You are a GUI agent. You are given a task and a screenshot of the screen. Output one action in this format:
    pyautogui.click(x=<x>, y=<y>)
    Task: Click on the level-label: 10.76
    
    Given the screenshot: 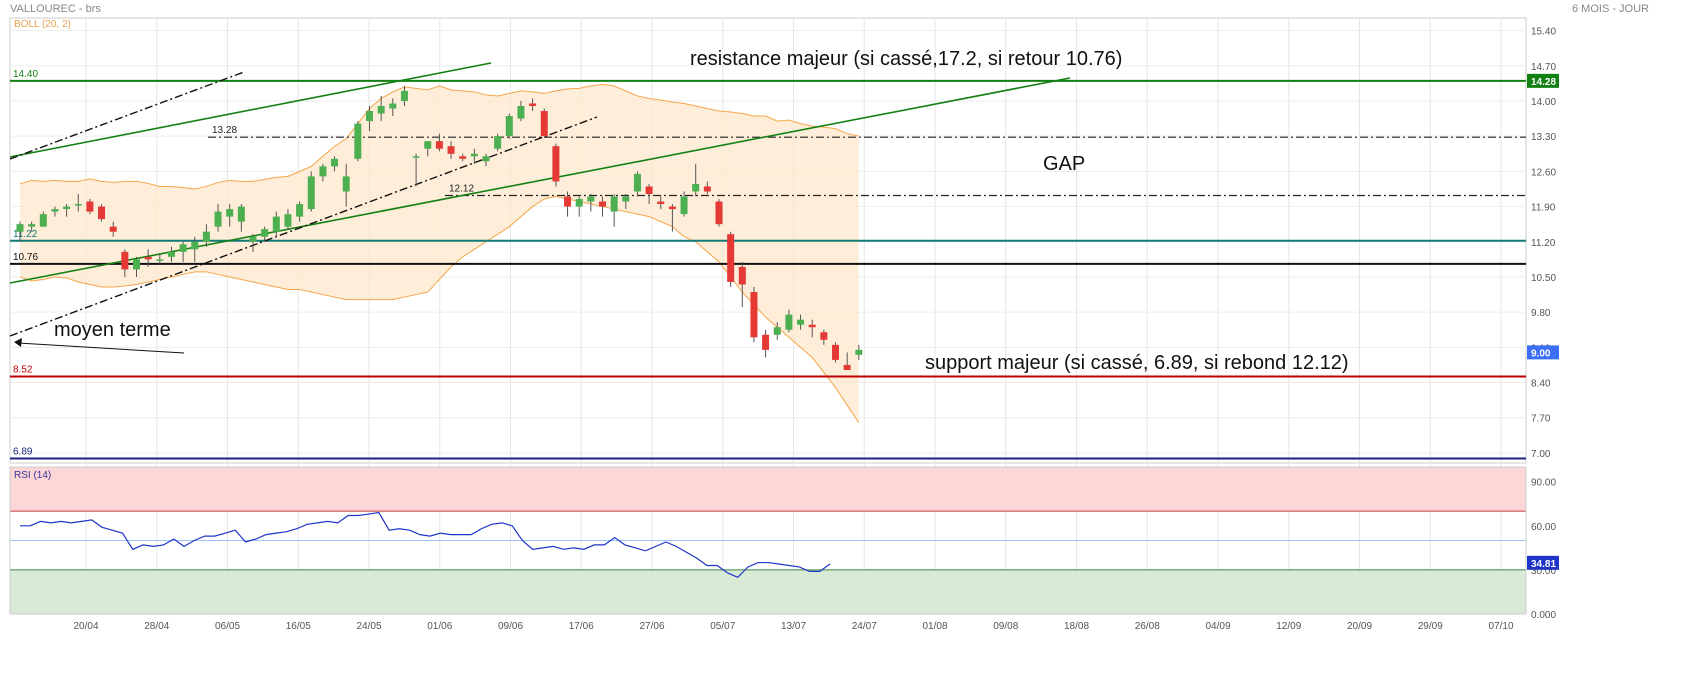 What is the action you would take?
    pyautogui.click(x=25, y=257)
    